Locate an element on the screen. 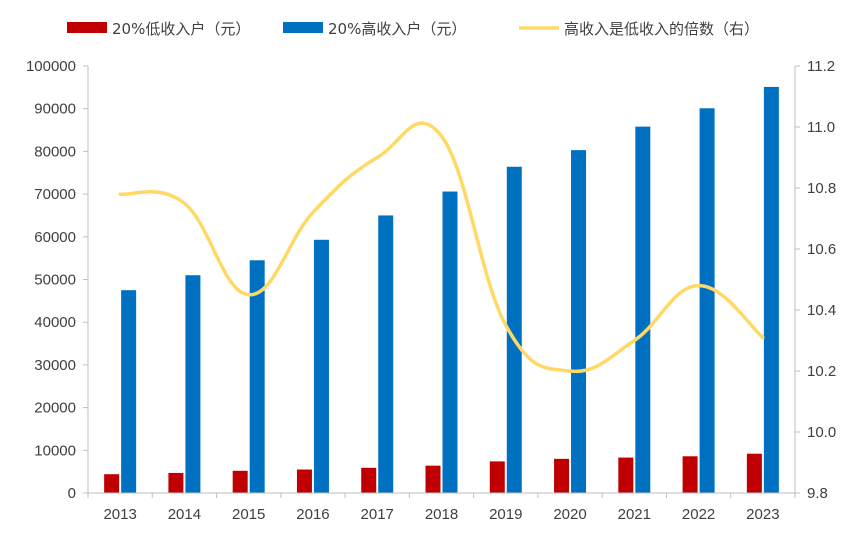  x-tick-label: 2022 is located at coordinates (698, 514).